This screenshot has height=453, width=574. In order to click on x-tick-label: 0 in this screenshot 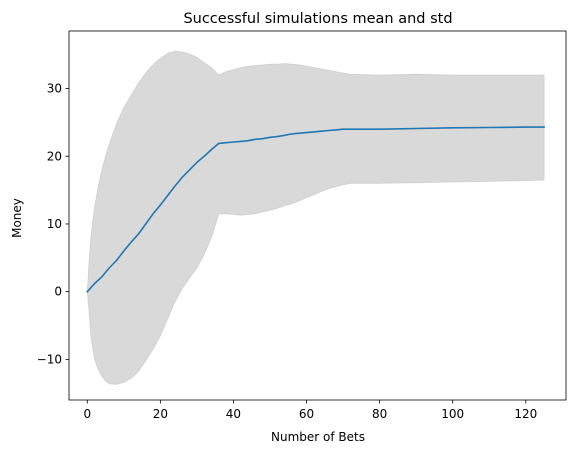, I will do `click(87, 414)`.